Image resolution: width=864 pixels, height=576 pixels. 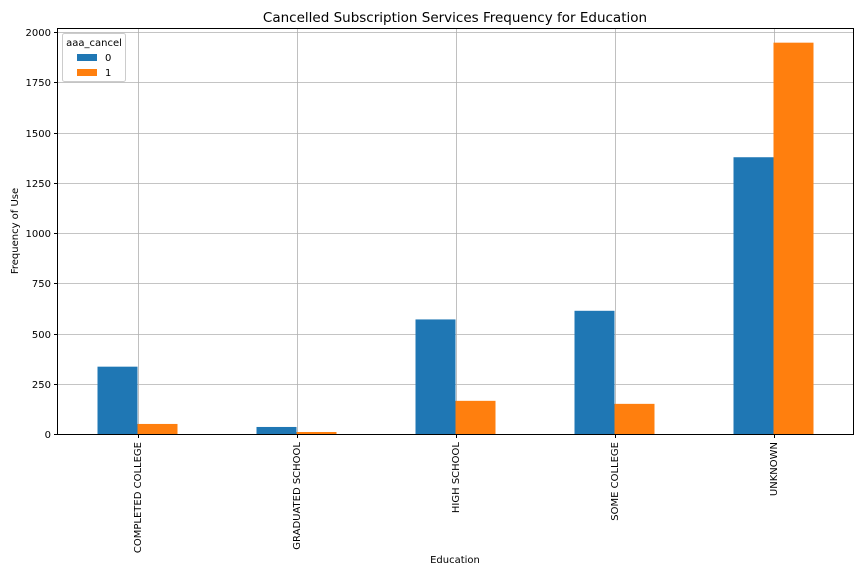 I want to click on x-tick-label: HIGH SCHOOL, so click(x=456, y=478).